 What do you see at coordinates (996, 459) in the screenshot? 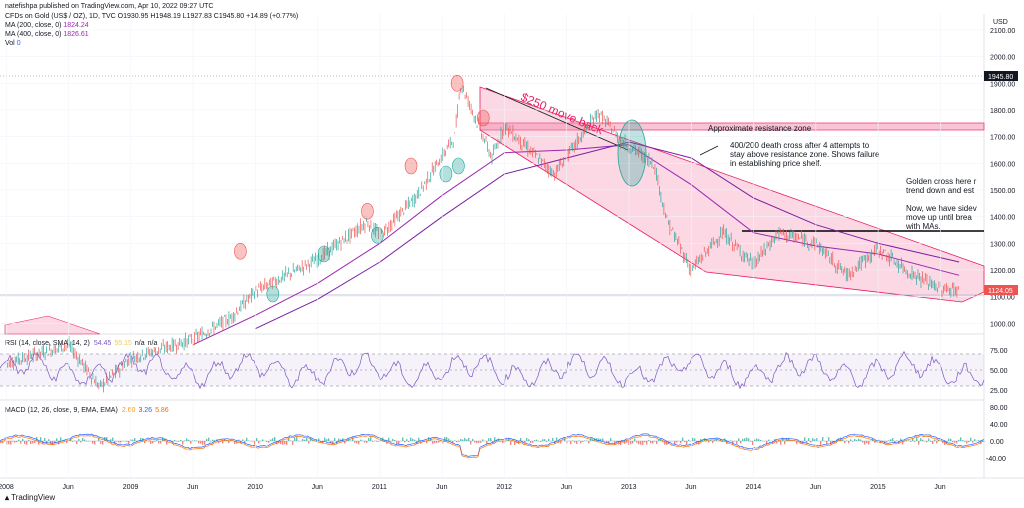
I see `macd-tick: -40.00` at bounding box center [996, 459].